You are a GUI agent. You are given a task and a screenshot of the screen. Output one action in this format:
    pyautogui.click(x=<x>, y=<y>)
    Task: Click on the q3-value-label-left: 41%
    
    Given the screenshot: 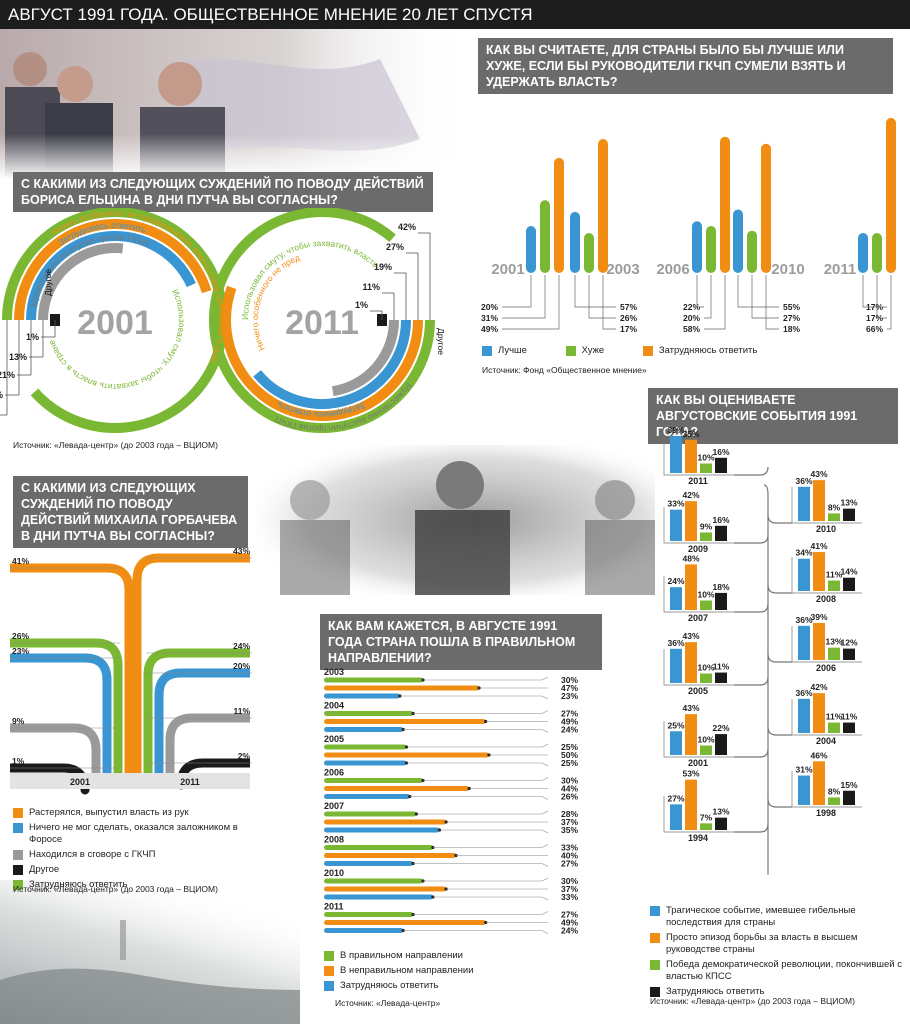 What is the action you would take?
    pyautogui.click(x=20, y=561)
    